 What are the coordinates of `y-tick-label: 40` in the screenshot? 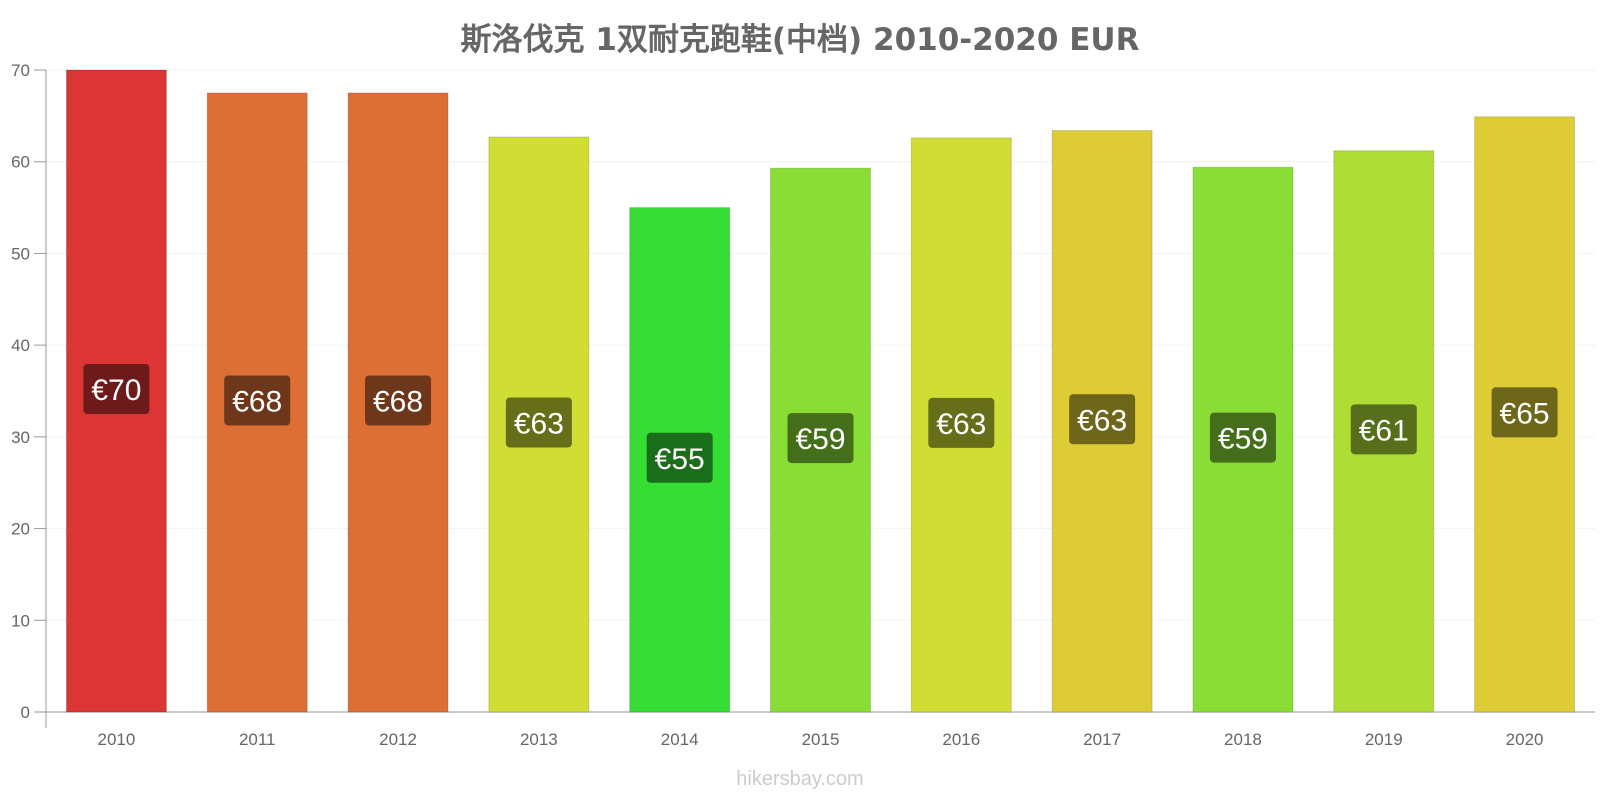 It's located at (20, 345).